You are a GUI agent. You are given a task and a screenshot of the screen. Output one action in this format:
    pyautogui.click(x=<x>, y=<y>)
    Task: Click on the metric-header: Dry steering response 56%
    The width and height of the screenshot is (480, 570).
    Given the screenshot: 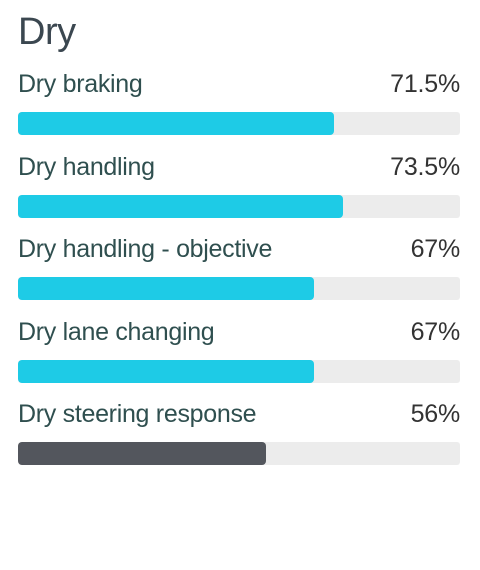 What is the action you would take?
    pyautogui.click(x=239, y=416)
    